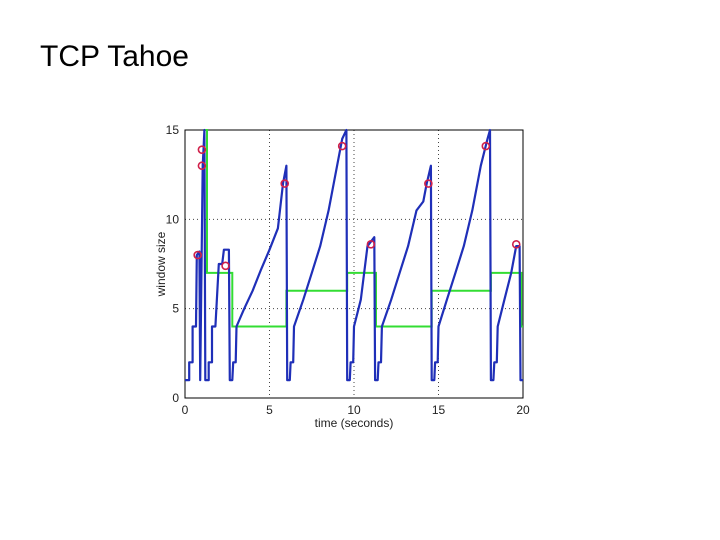 This screenshot has width=720, height=540. What do you see at coordinates (161, 264) in the screenshot?
I see `y-axis-label: window size` at bounding box center [161, 264].